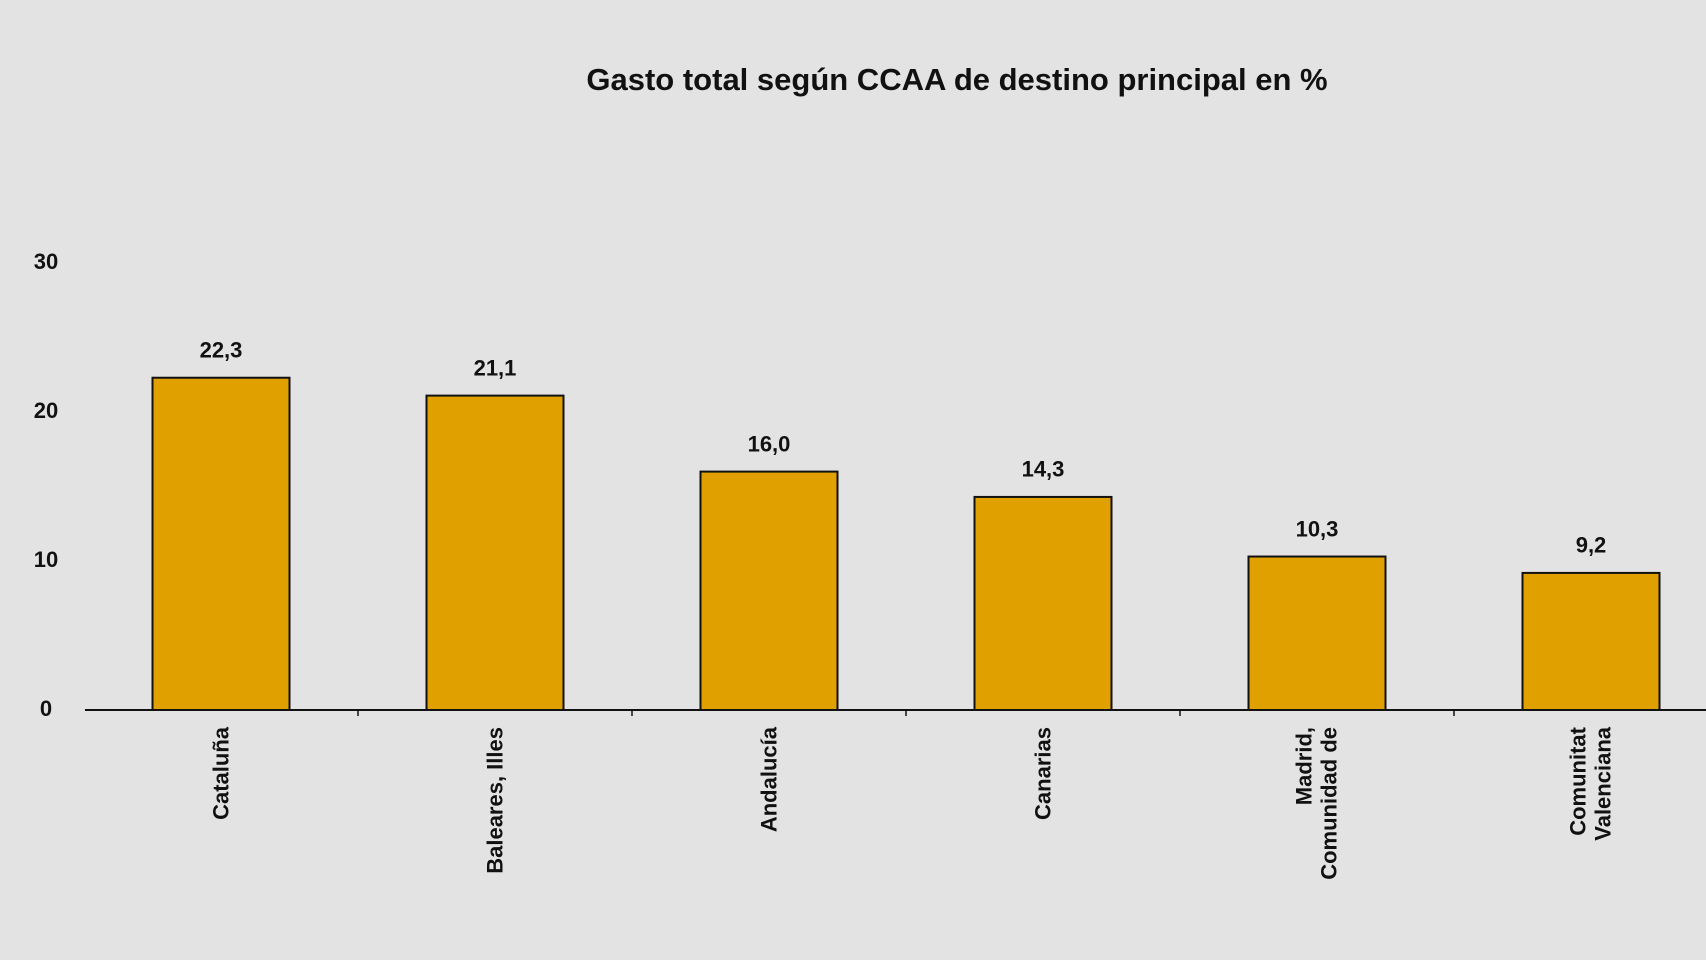 The image size is (1706, 960). Describe the element at coordinates (46, 261) in the screenshot. I see `y-tick-label: 30` at that location.